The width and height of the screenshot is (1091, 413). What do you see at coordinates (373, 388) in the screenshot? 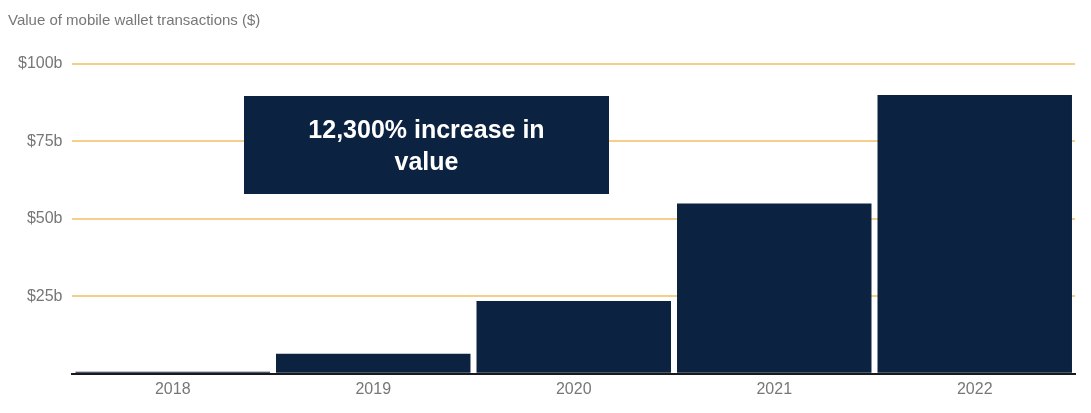
I see `x-tick-label: 2019` at bounding box center [373, 388].